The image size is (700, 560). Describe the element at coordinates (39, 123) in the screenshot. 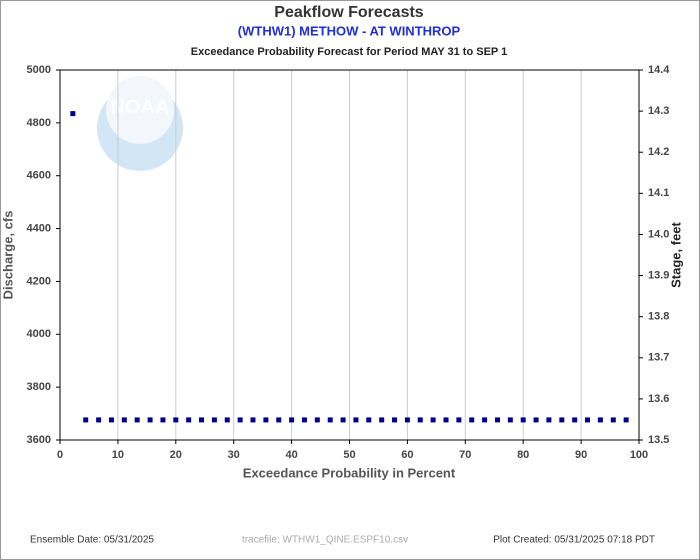

I see `y-tick-label: 4800` at that location.